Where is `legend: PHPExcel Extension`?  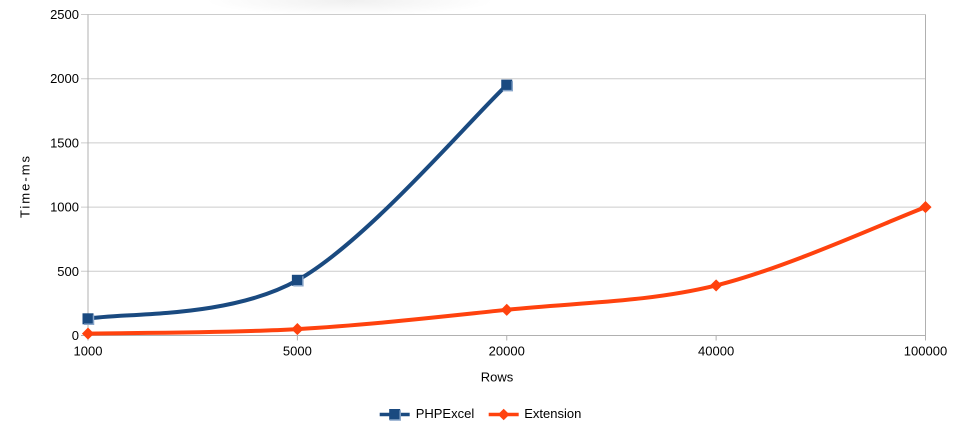 legend: PHPExcel Extension is located at coordinates (480, 413).